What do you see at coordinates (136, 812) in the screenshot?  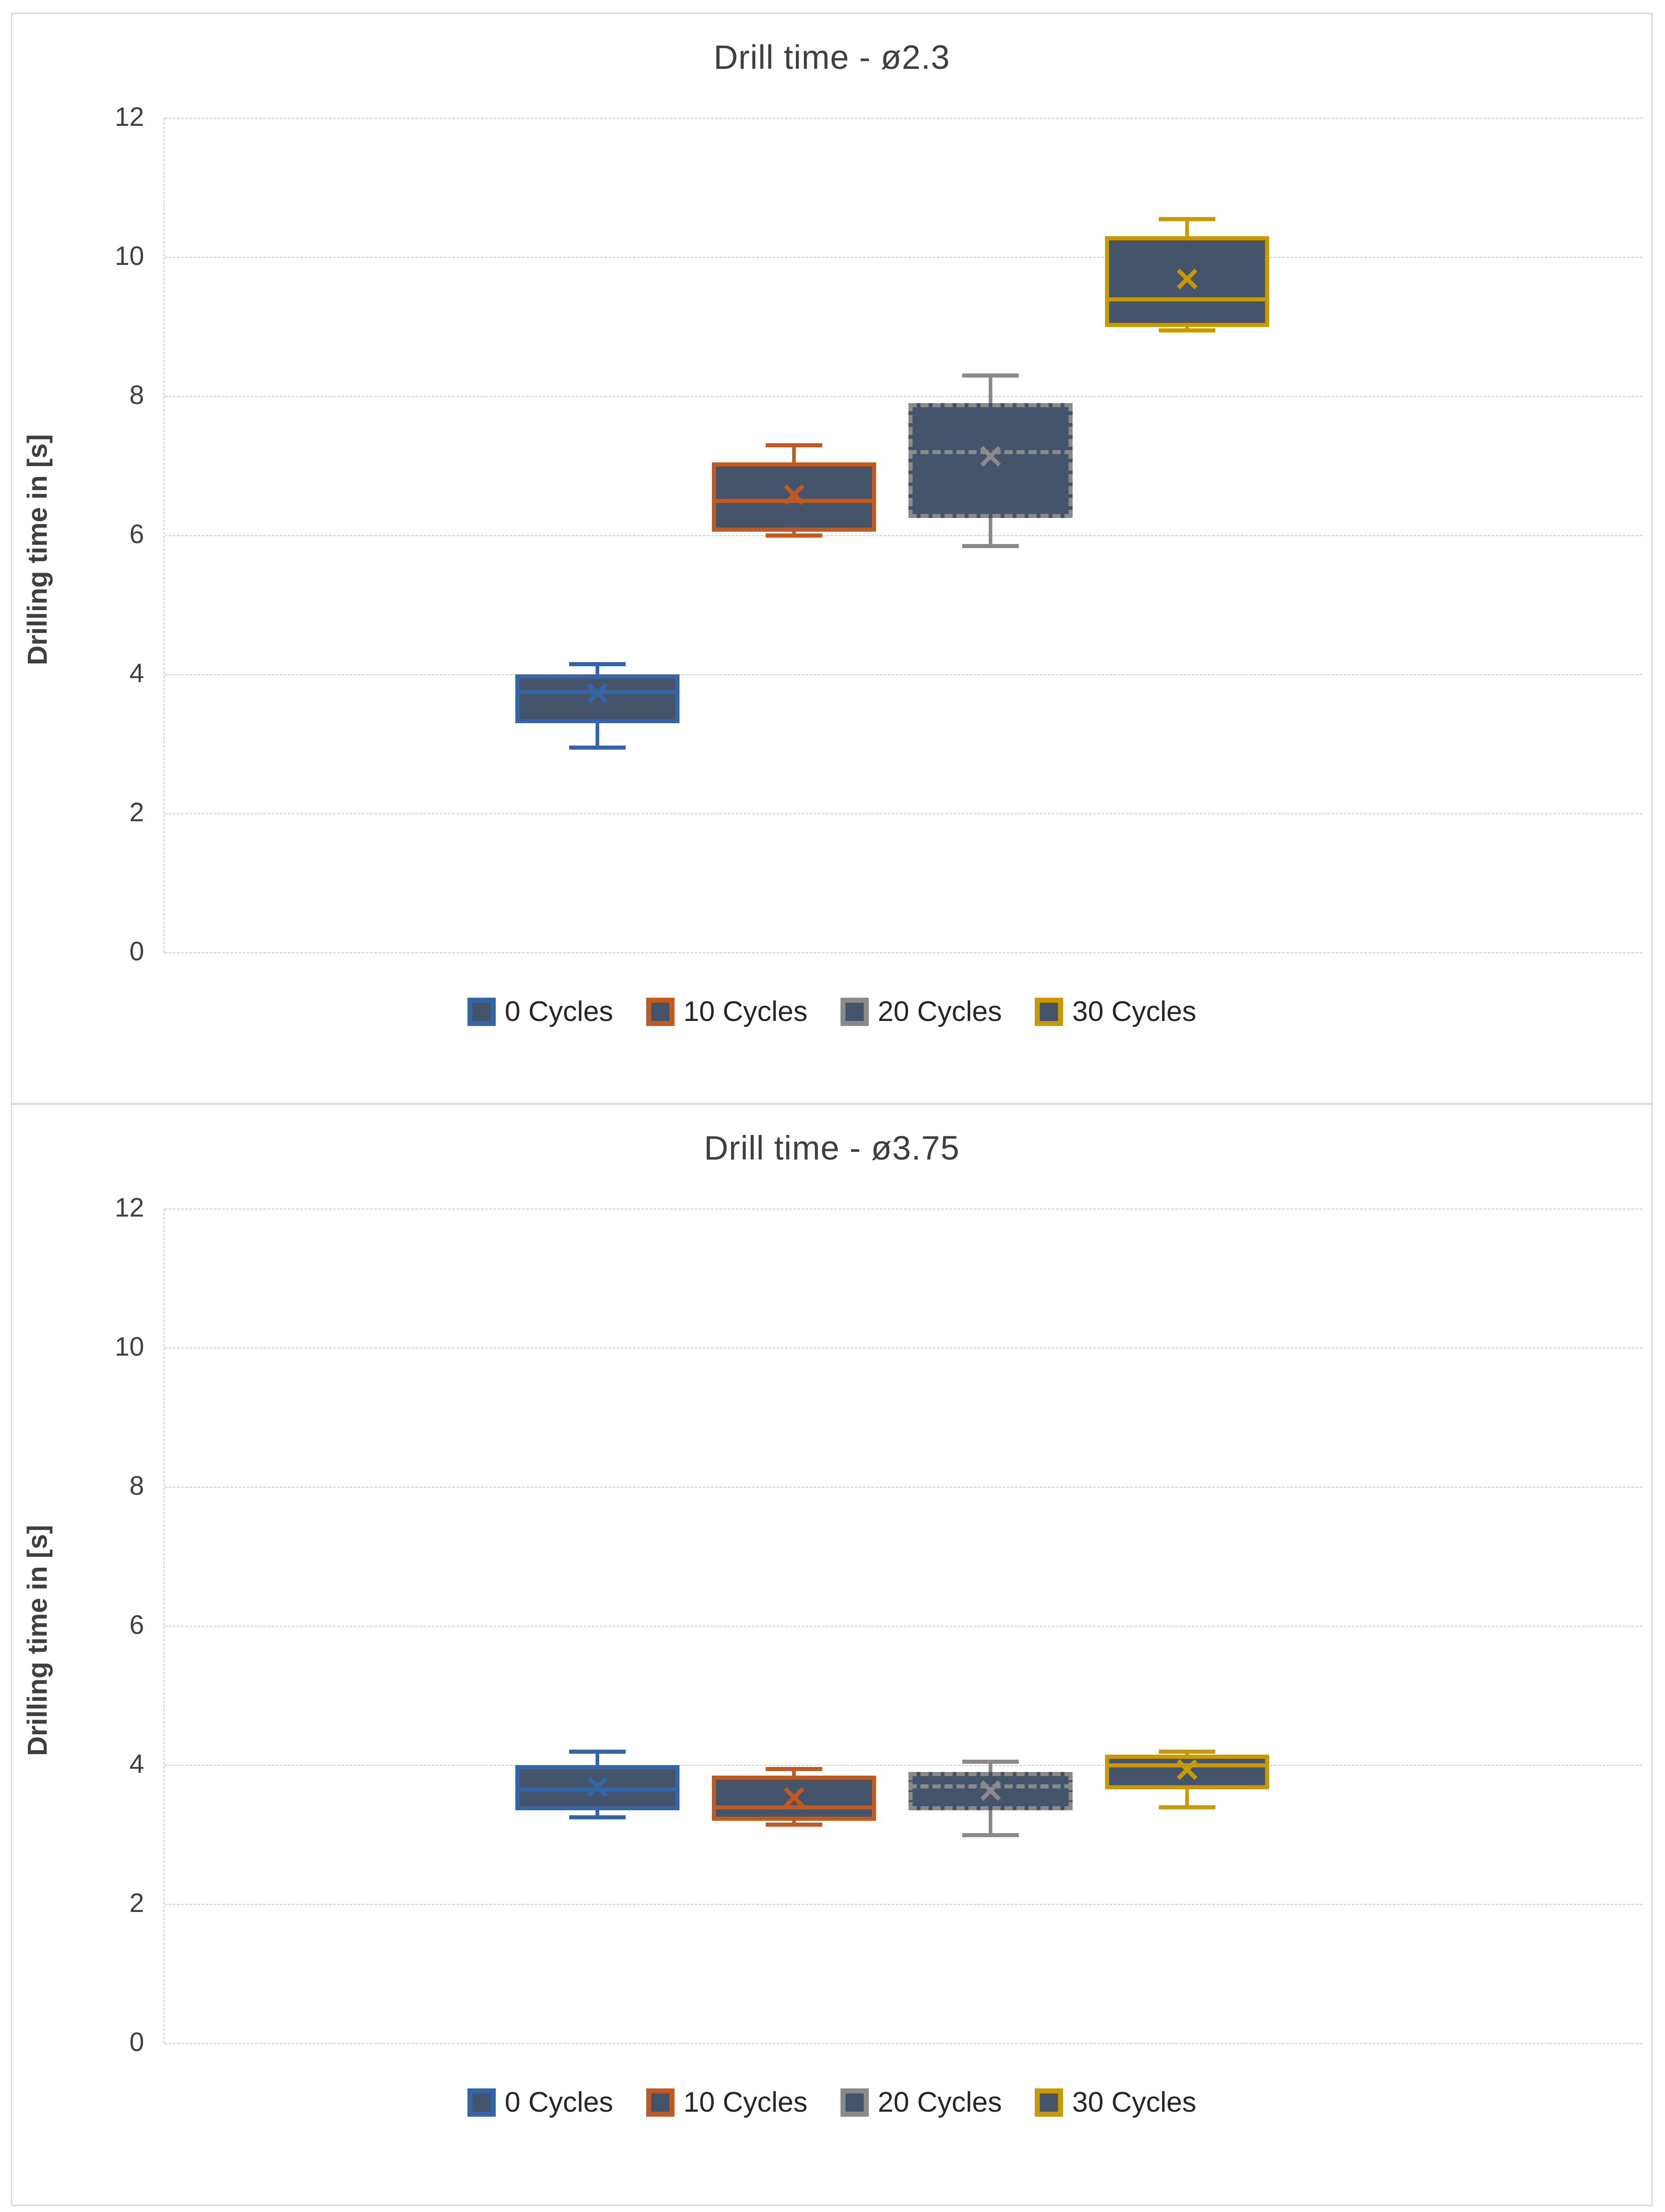 I see `y-tick-label: 2` at bounding box center [136, 812].